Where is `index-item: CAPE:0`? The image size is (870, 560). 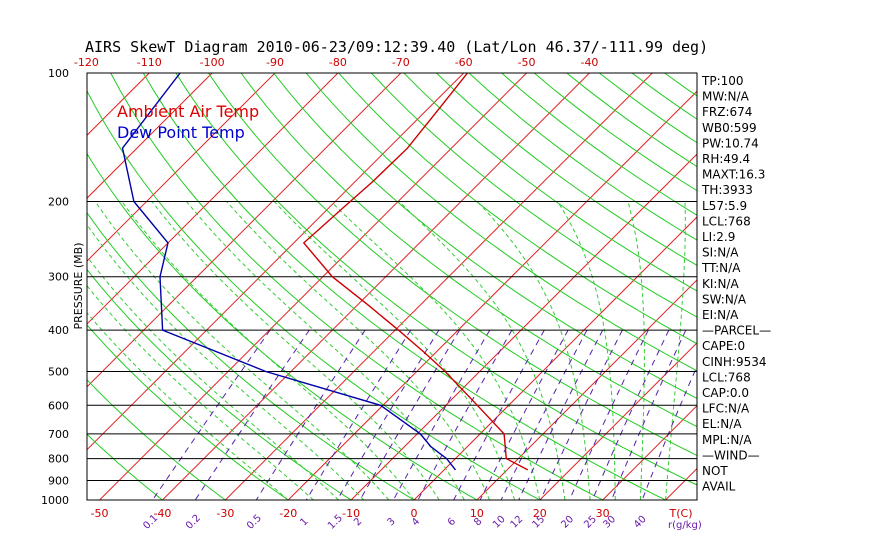 index-item: CAPE:0 is located at coordinates (723, 346).